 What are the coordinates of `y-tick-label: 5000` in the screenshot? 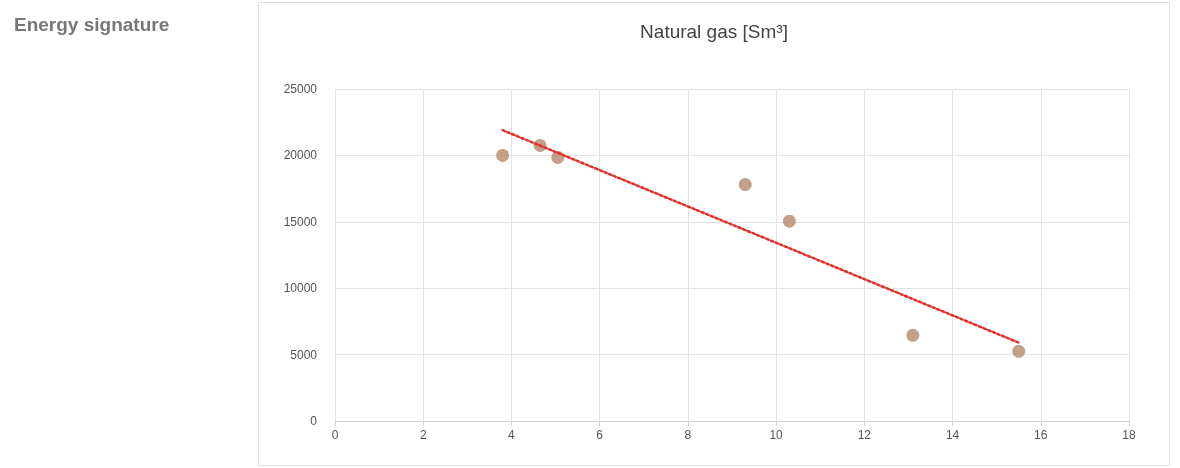 It's located at (304, 354).